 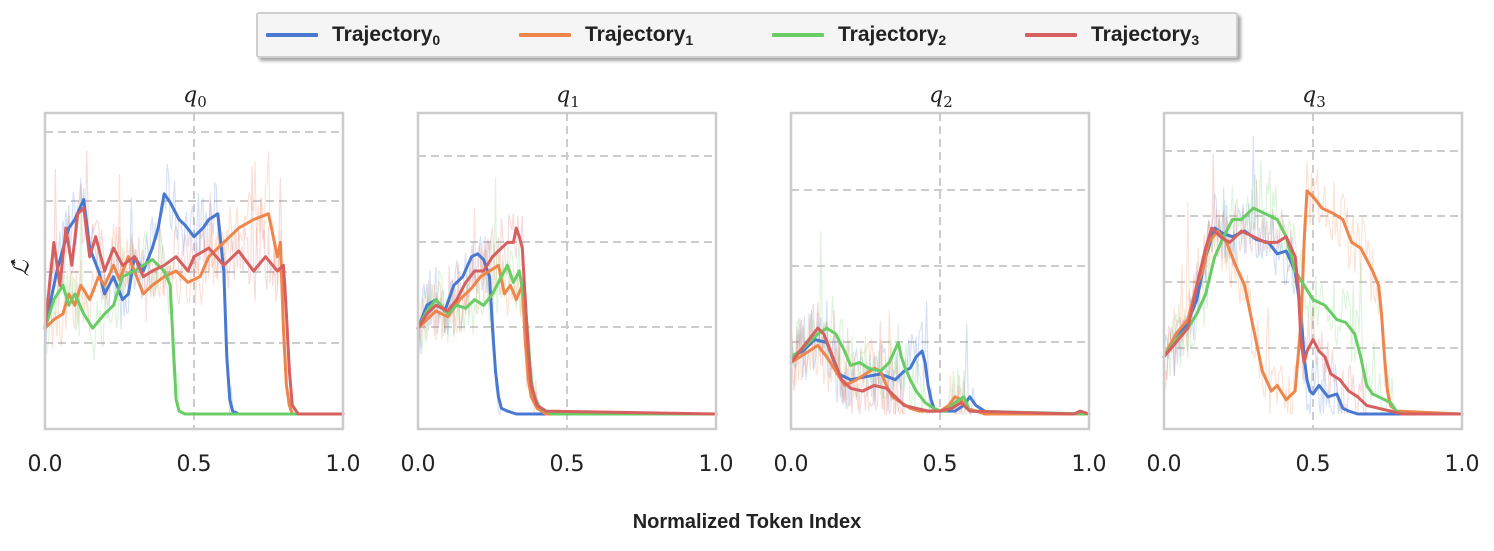 What do you see at coordinates (942, 39) in the screenshot?
I see `legend-label-subscript: 2` at bounding box center [942, 39].